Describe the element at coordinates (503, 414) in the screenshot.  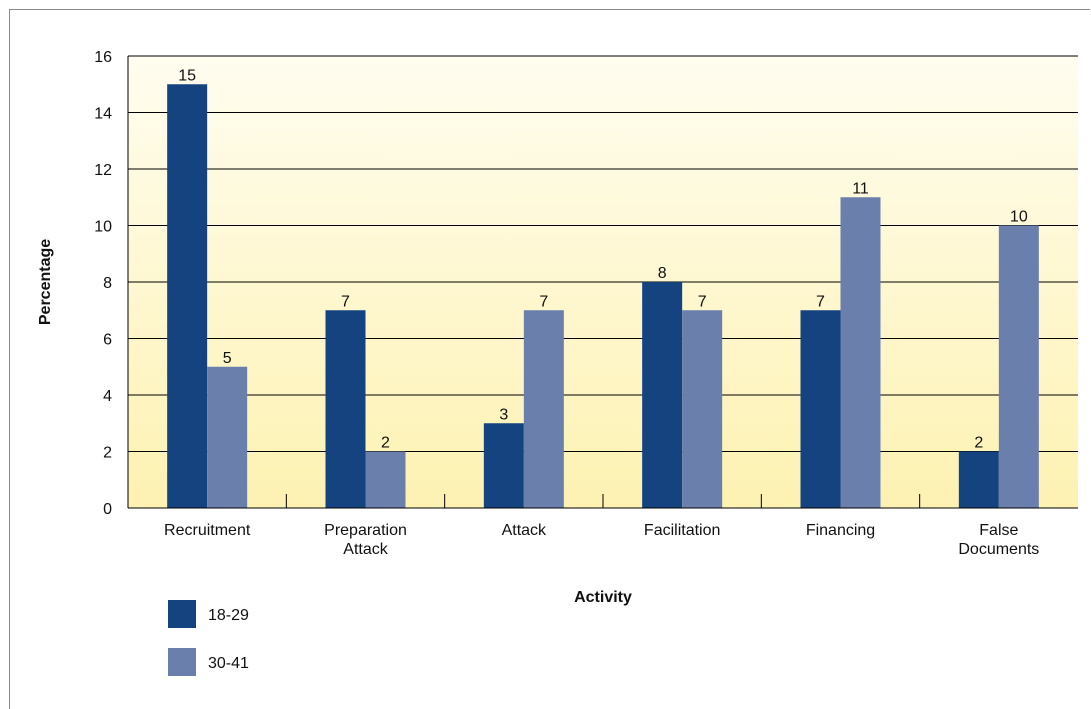
I see `data-label: 3` at that location.